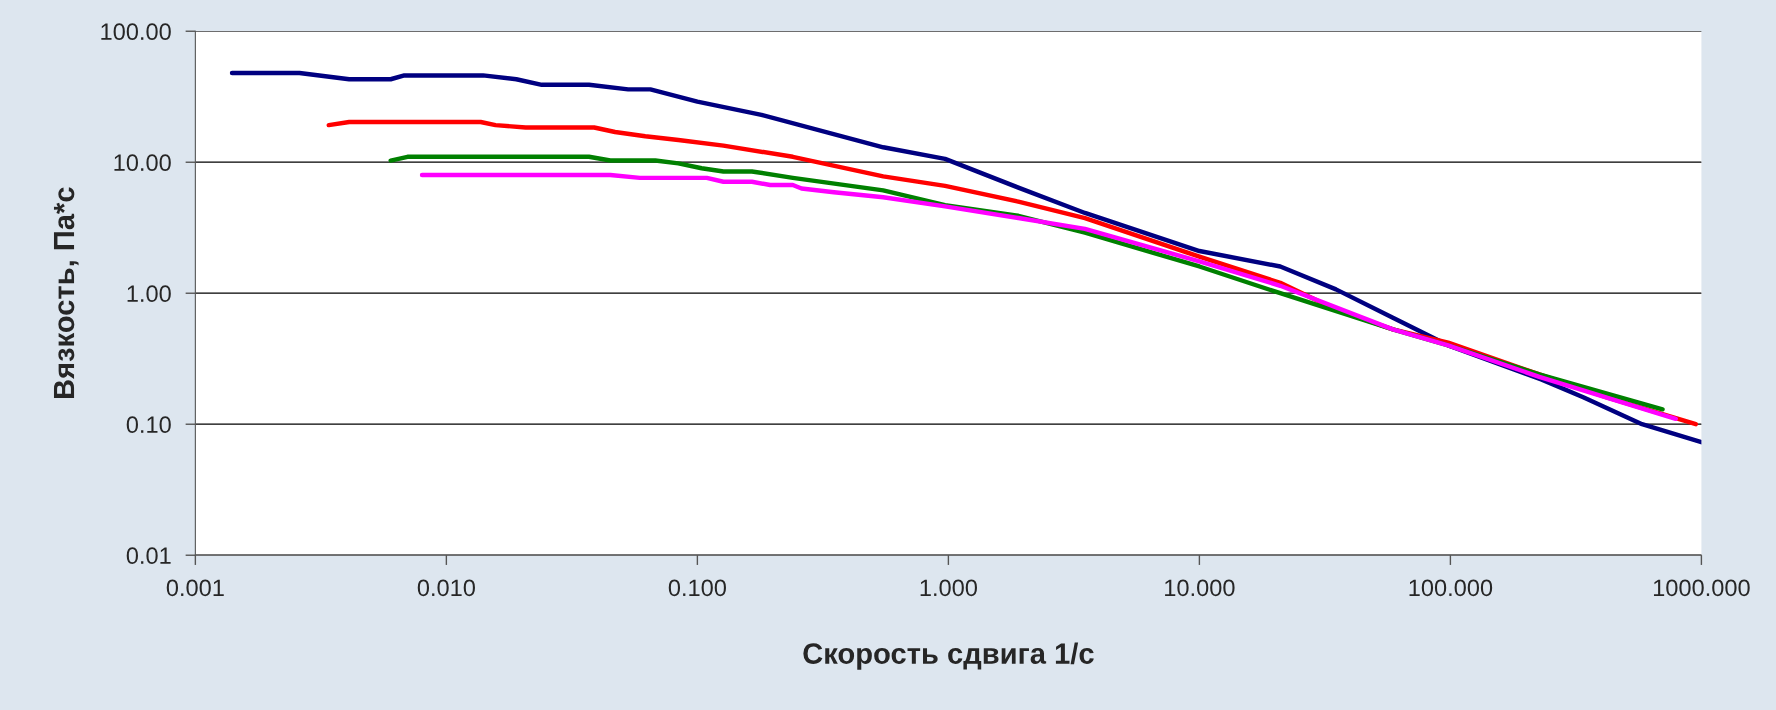 This screenshot has width=1776, height=710. Describe the element at coordinates (195, 588) in the screenshot. I see `x-tick-label: 0.001` at that location.